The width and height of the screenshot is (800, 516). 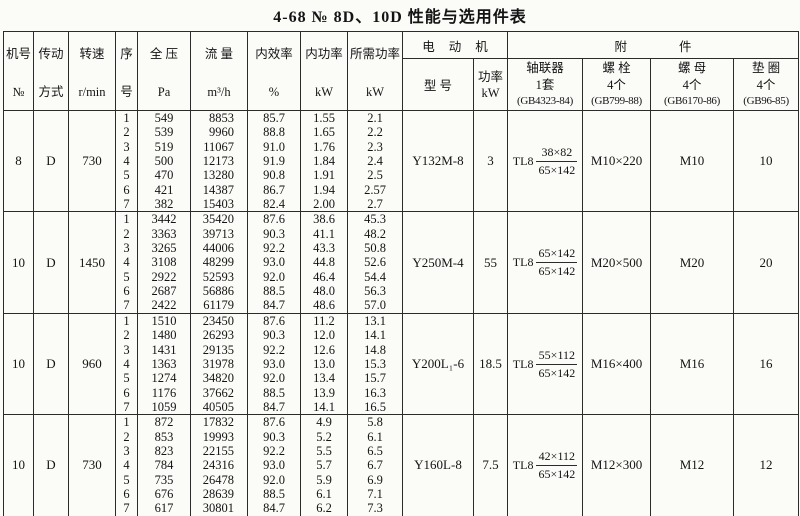 I want to click on motor-model-cell: Y132M-8, so click(x=438, y=161).